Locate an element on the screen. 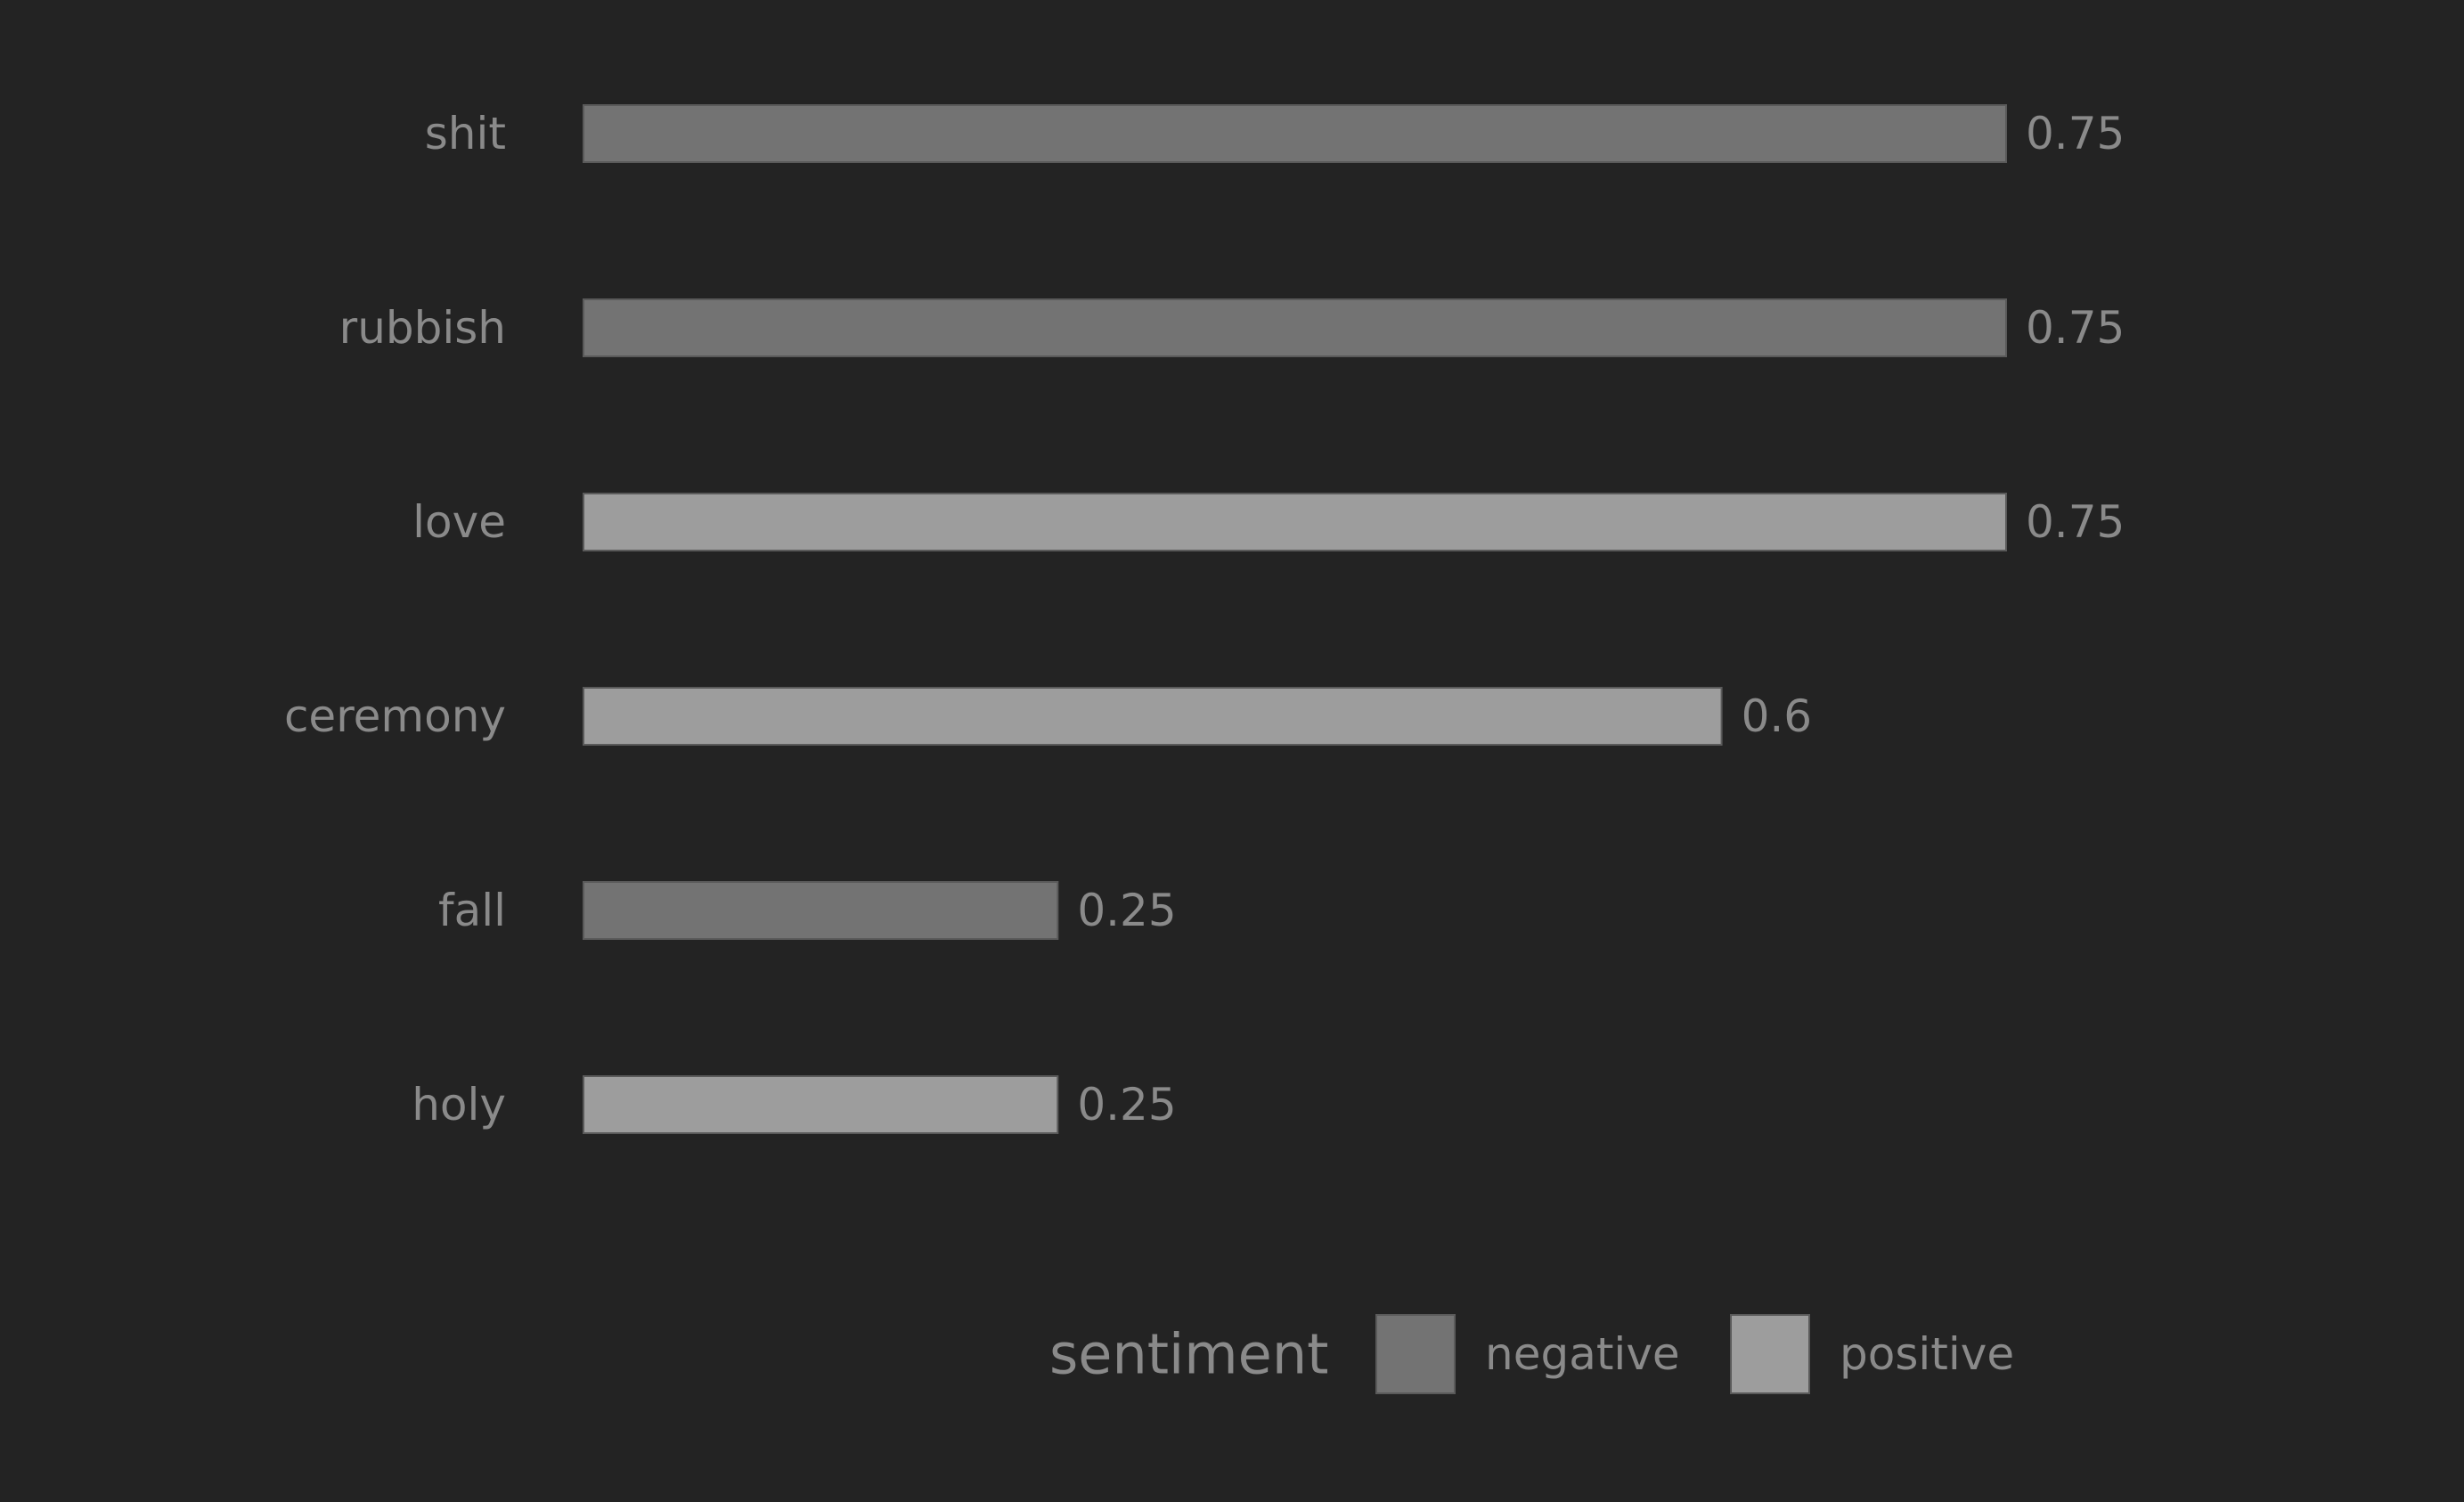  legend-title: sentiment is located at coordinates (1188, 1355).